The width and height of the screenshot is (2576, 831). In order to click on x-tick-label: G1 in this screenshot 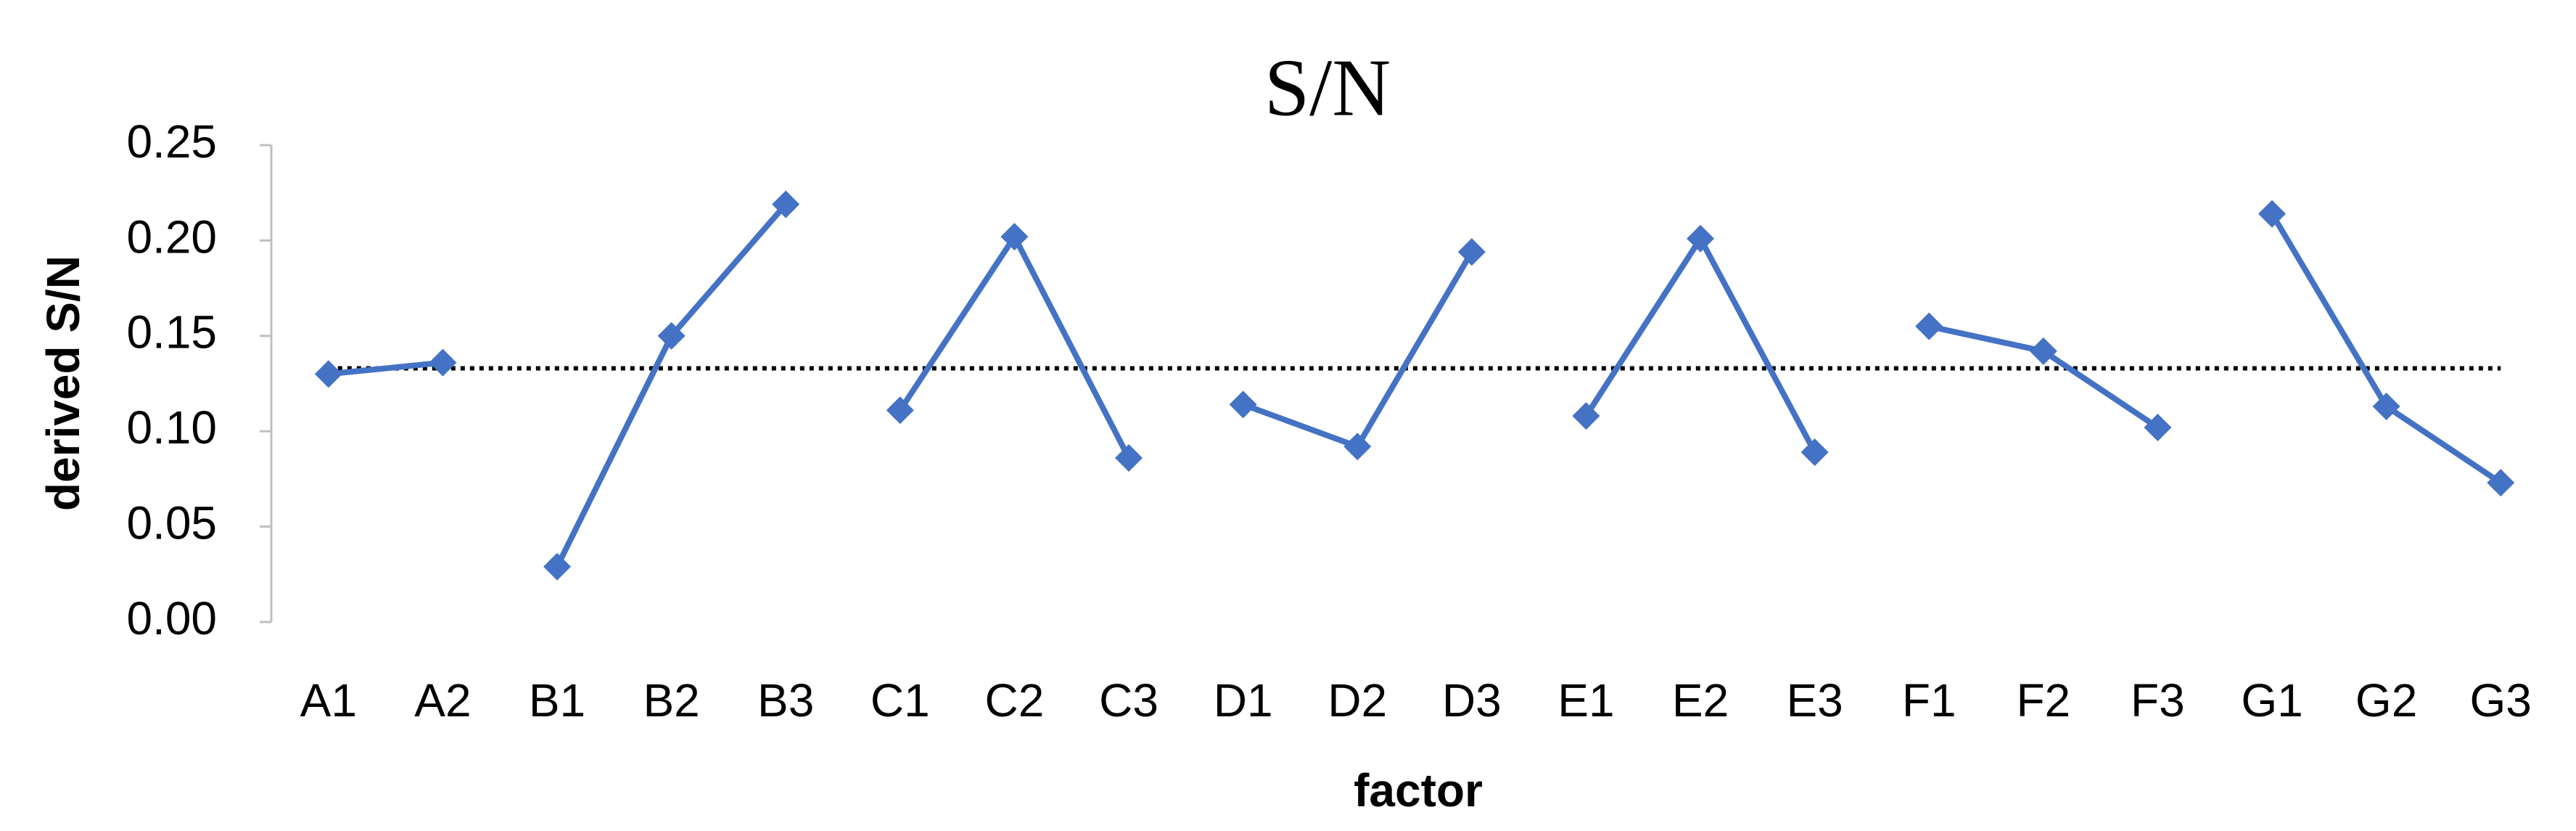, I will do `click(2272, 700)`.